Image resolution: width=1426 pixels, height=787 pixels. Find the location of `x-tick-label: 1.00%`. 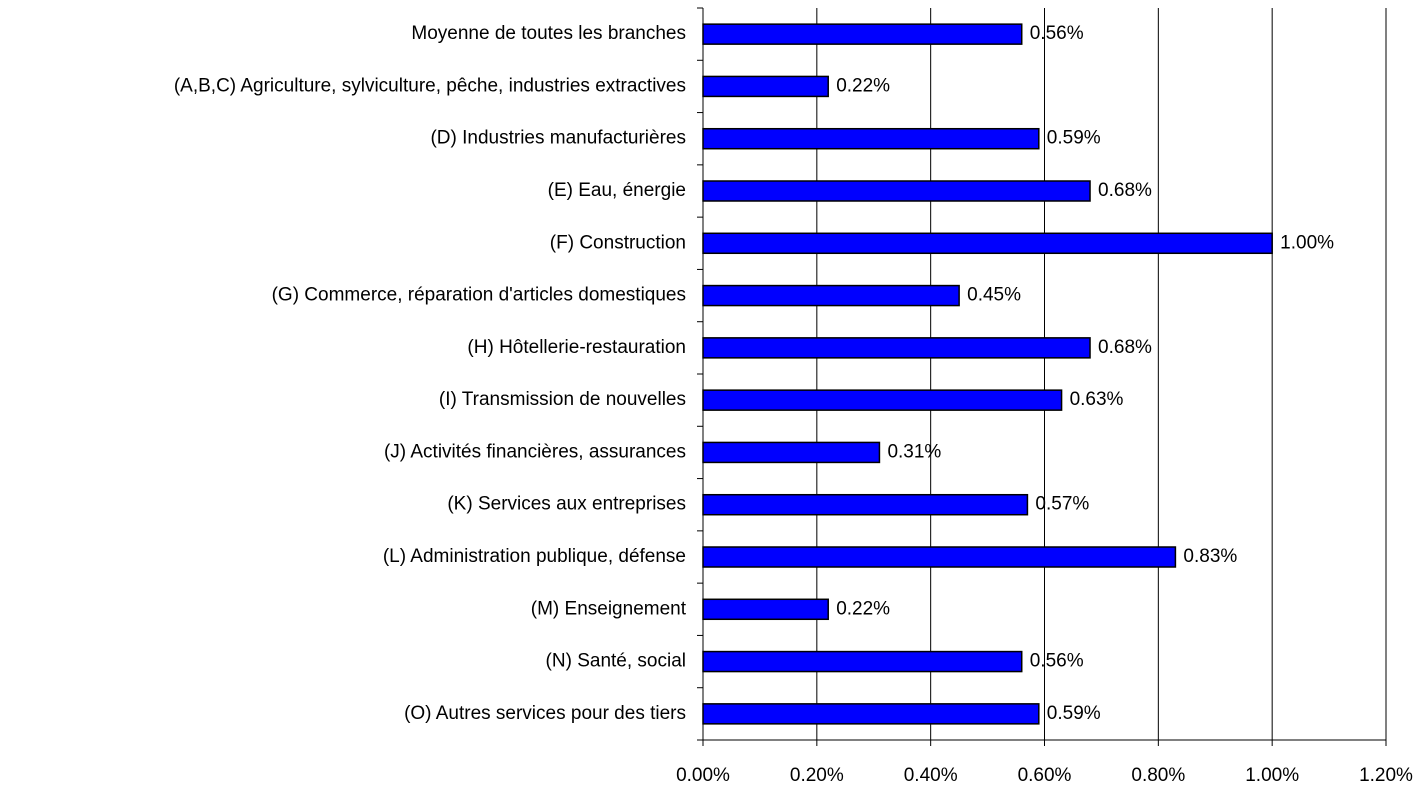

x-tick-label: 1.00% is located at coordinates (1272, 775).